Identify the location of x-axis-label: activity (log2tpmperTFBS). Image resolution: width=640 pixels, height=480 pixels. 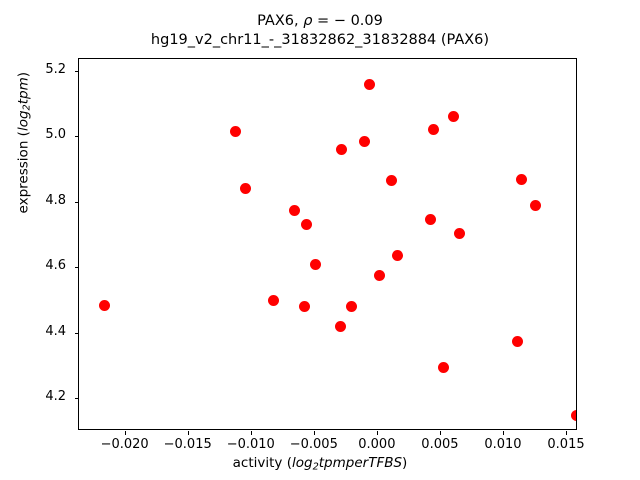
(320, 464).